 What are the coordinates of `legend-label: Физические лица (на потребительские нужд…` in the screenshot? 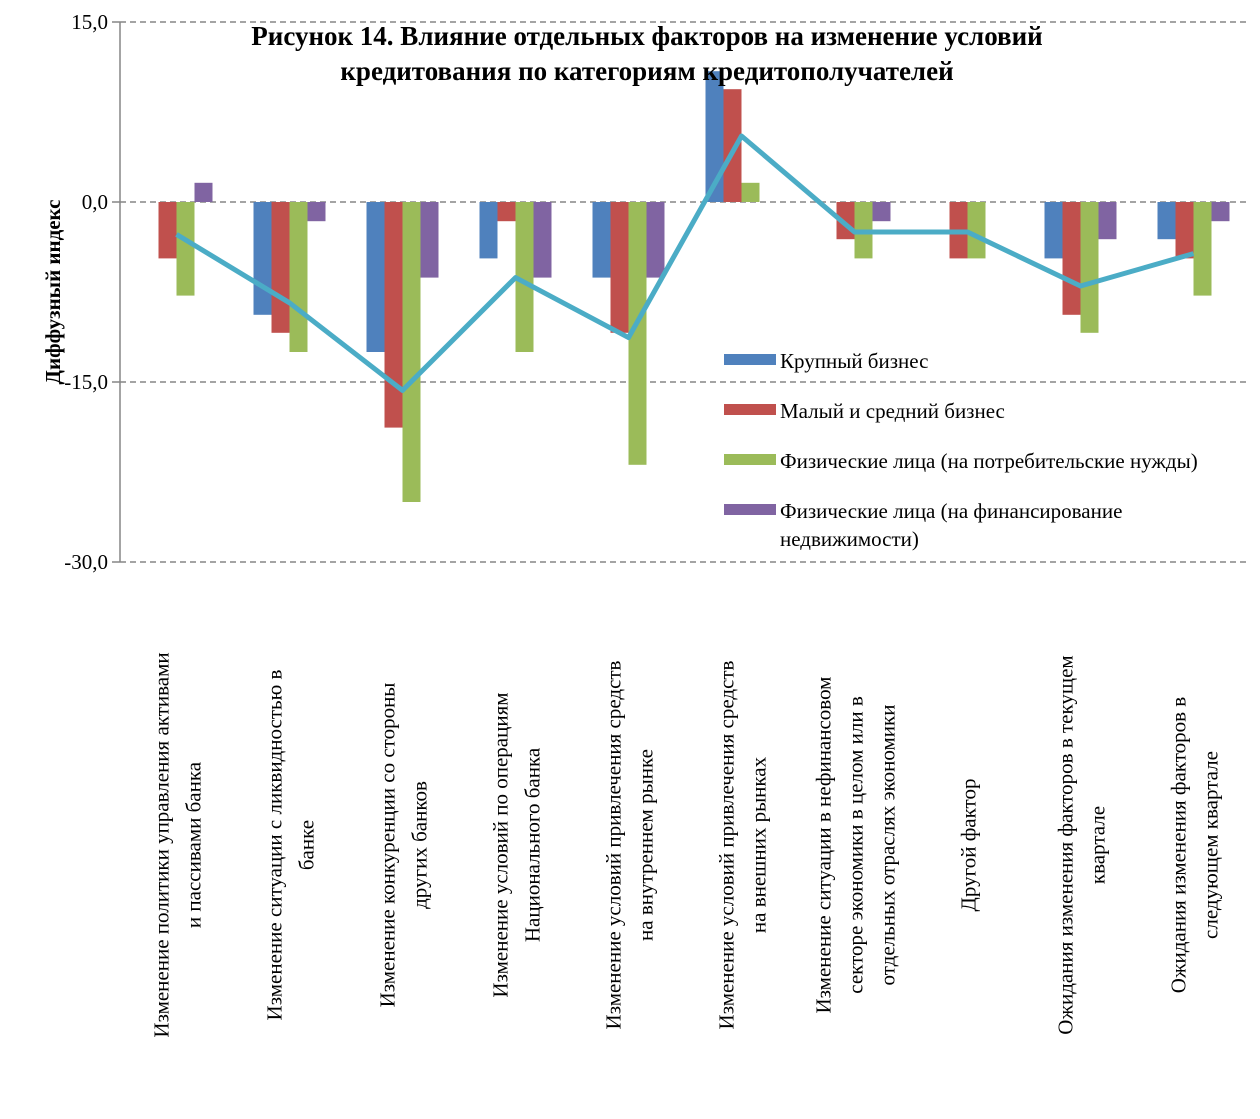 It's located at (989, 461).